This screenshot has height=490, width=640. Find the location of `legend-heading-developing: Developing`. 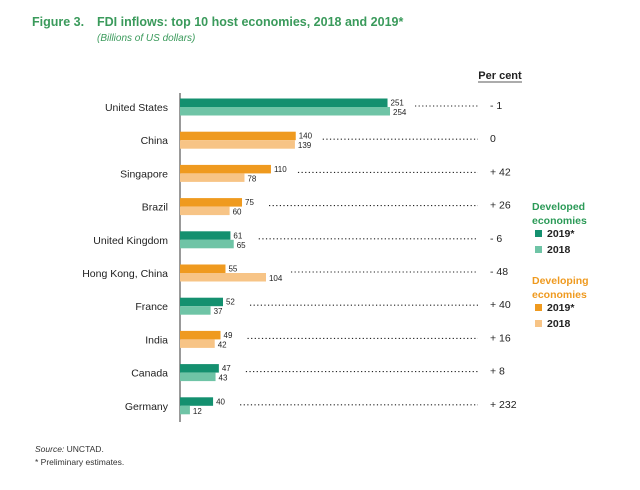

legend-heading-developing: Developing is located at coordinates (560, 281).